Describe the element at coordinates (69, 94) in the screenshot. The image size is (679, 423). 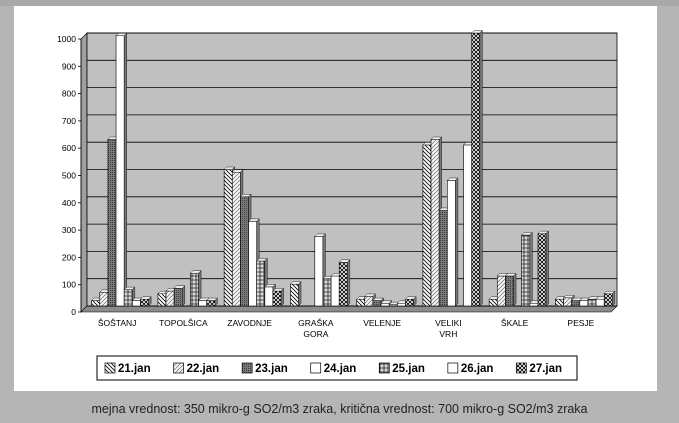
I see `y-tick-label: 800` at that location.